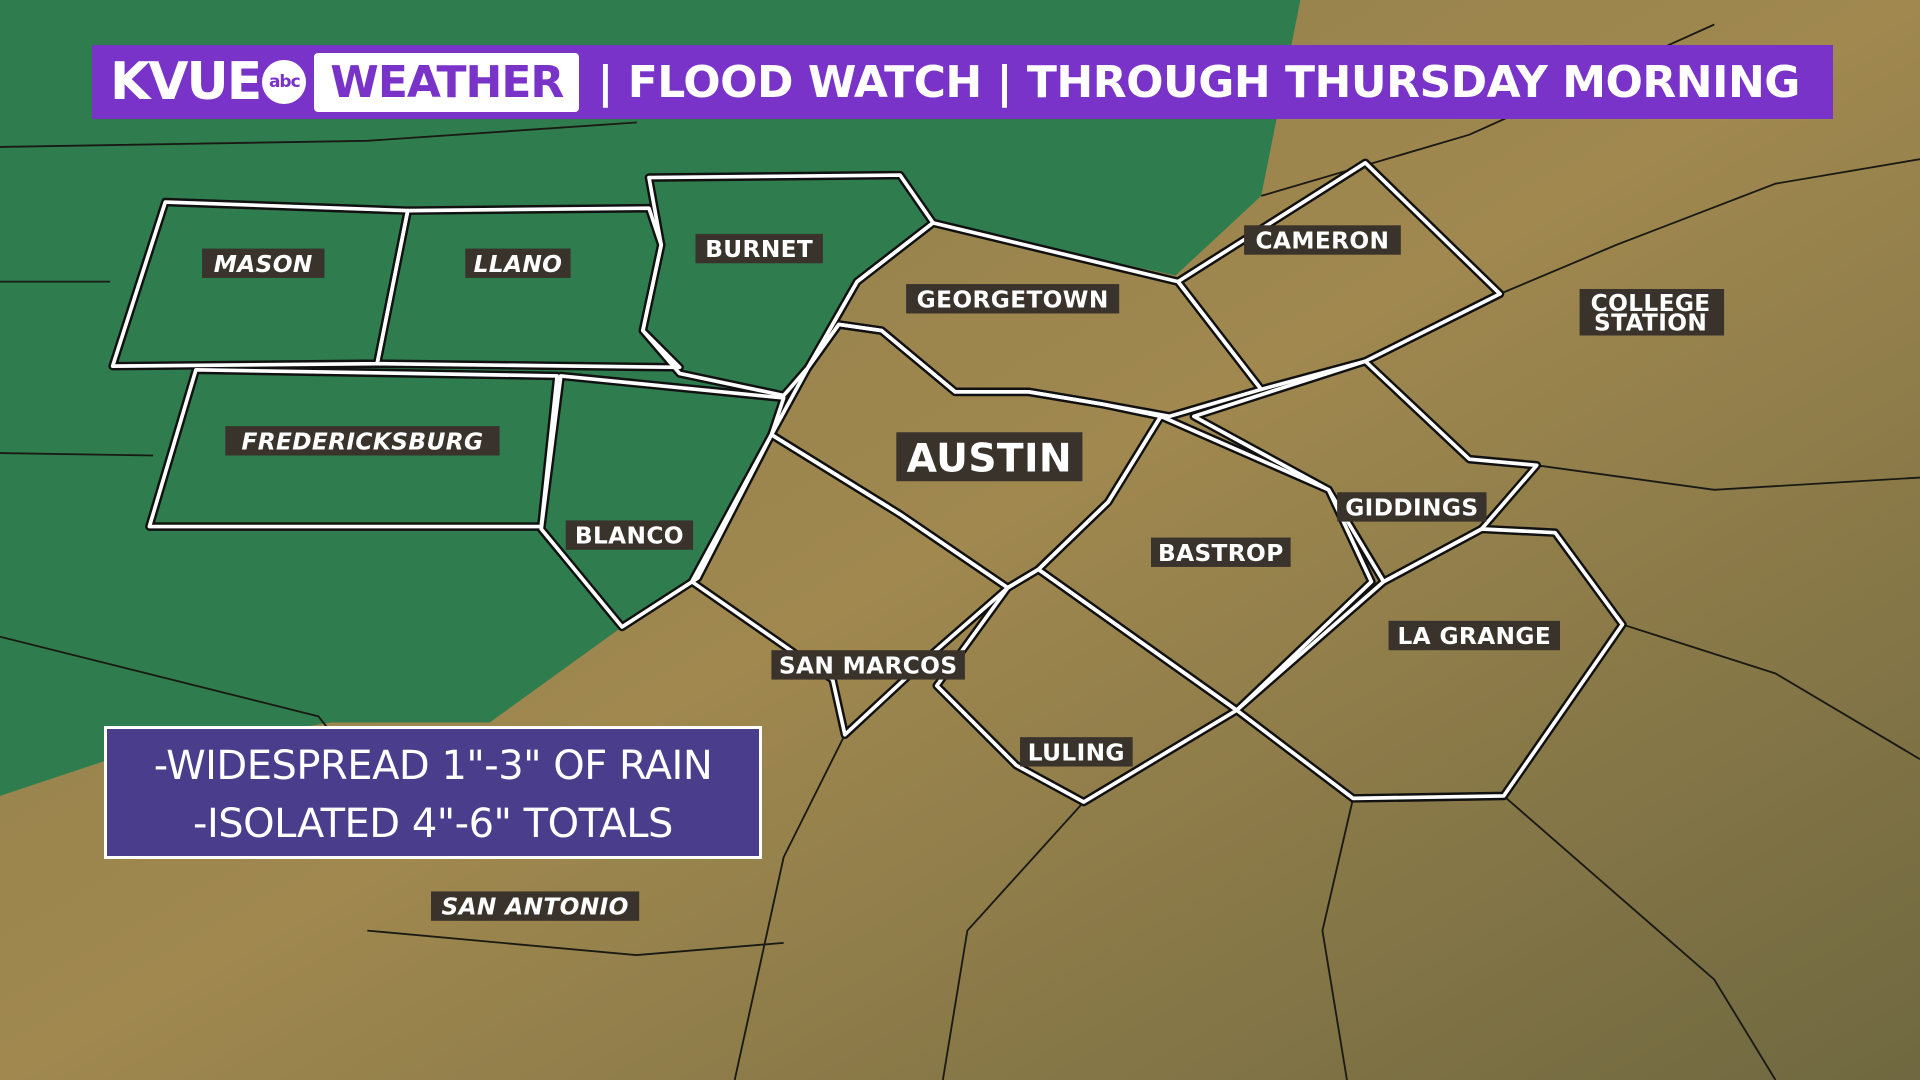 Image resolution: width=1920 pixels, height=1080 pixels. Describe the element at coordinates (868, 665) in the screenshot. I see `label-san-marcos: SAN MARCOS` at that location.